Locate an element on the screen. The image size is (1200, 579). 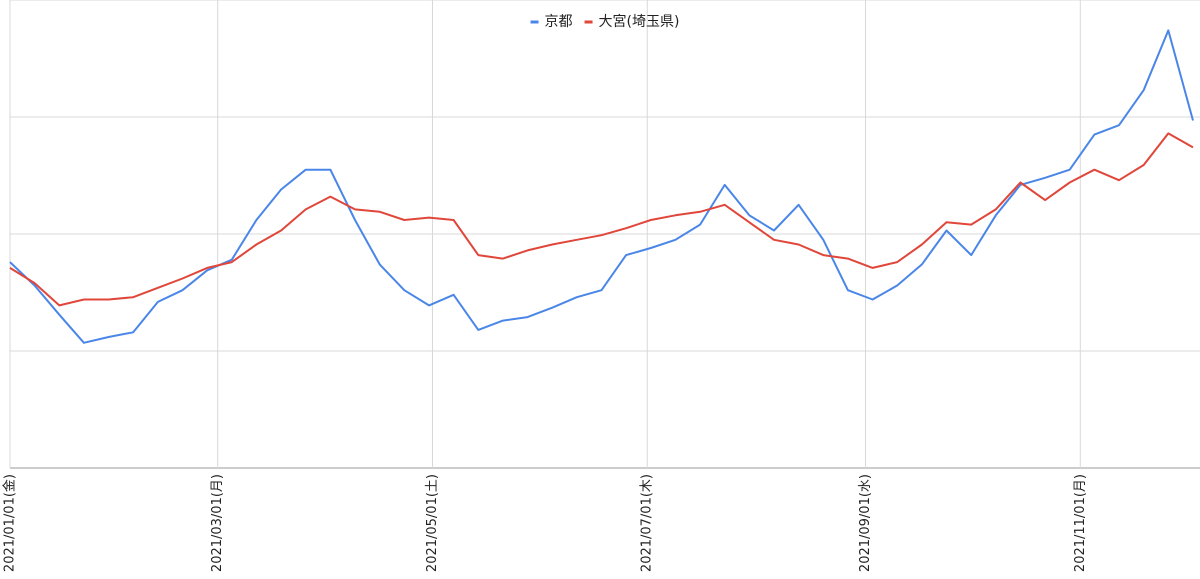
legend-label: 京都 is located at coordinates (559, 22).